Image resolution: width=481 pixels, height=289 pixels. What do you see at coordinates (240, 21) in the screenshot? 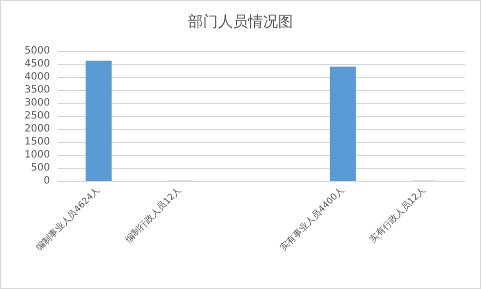
I see `chart-title: 部门人员情况图` at bounding box center [240, 21].